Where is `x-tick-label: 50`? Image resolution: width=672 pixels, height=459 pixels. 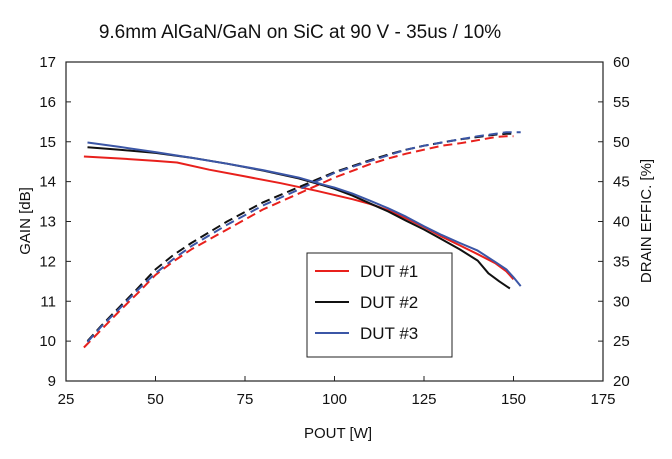
x-tick-label: 50 is located at coordinates (155, 399).